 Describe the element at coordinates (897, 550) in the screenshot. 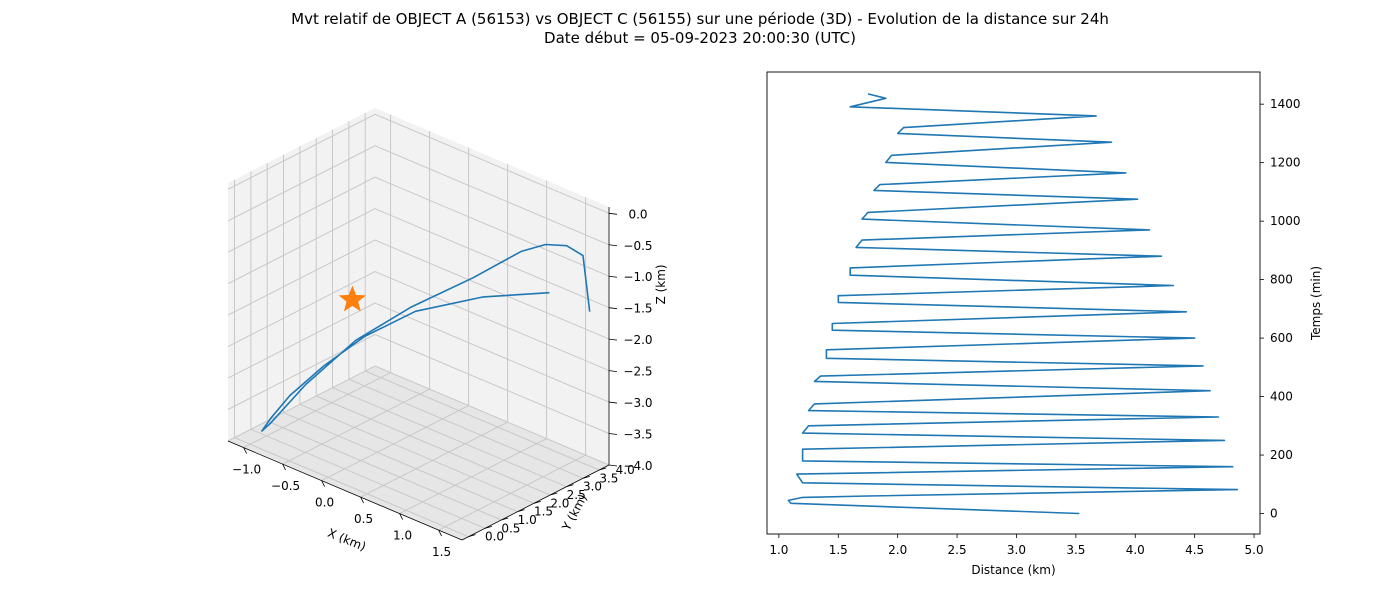

I see `x-tick-label: 2.0` at that location.